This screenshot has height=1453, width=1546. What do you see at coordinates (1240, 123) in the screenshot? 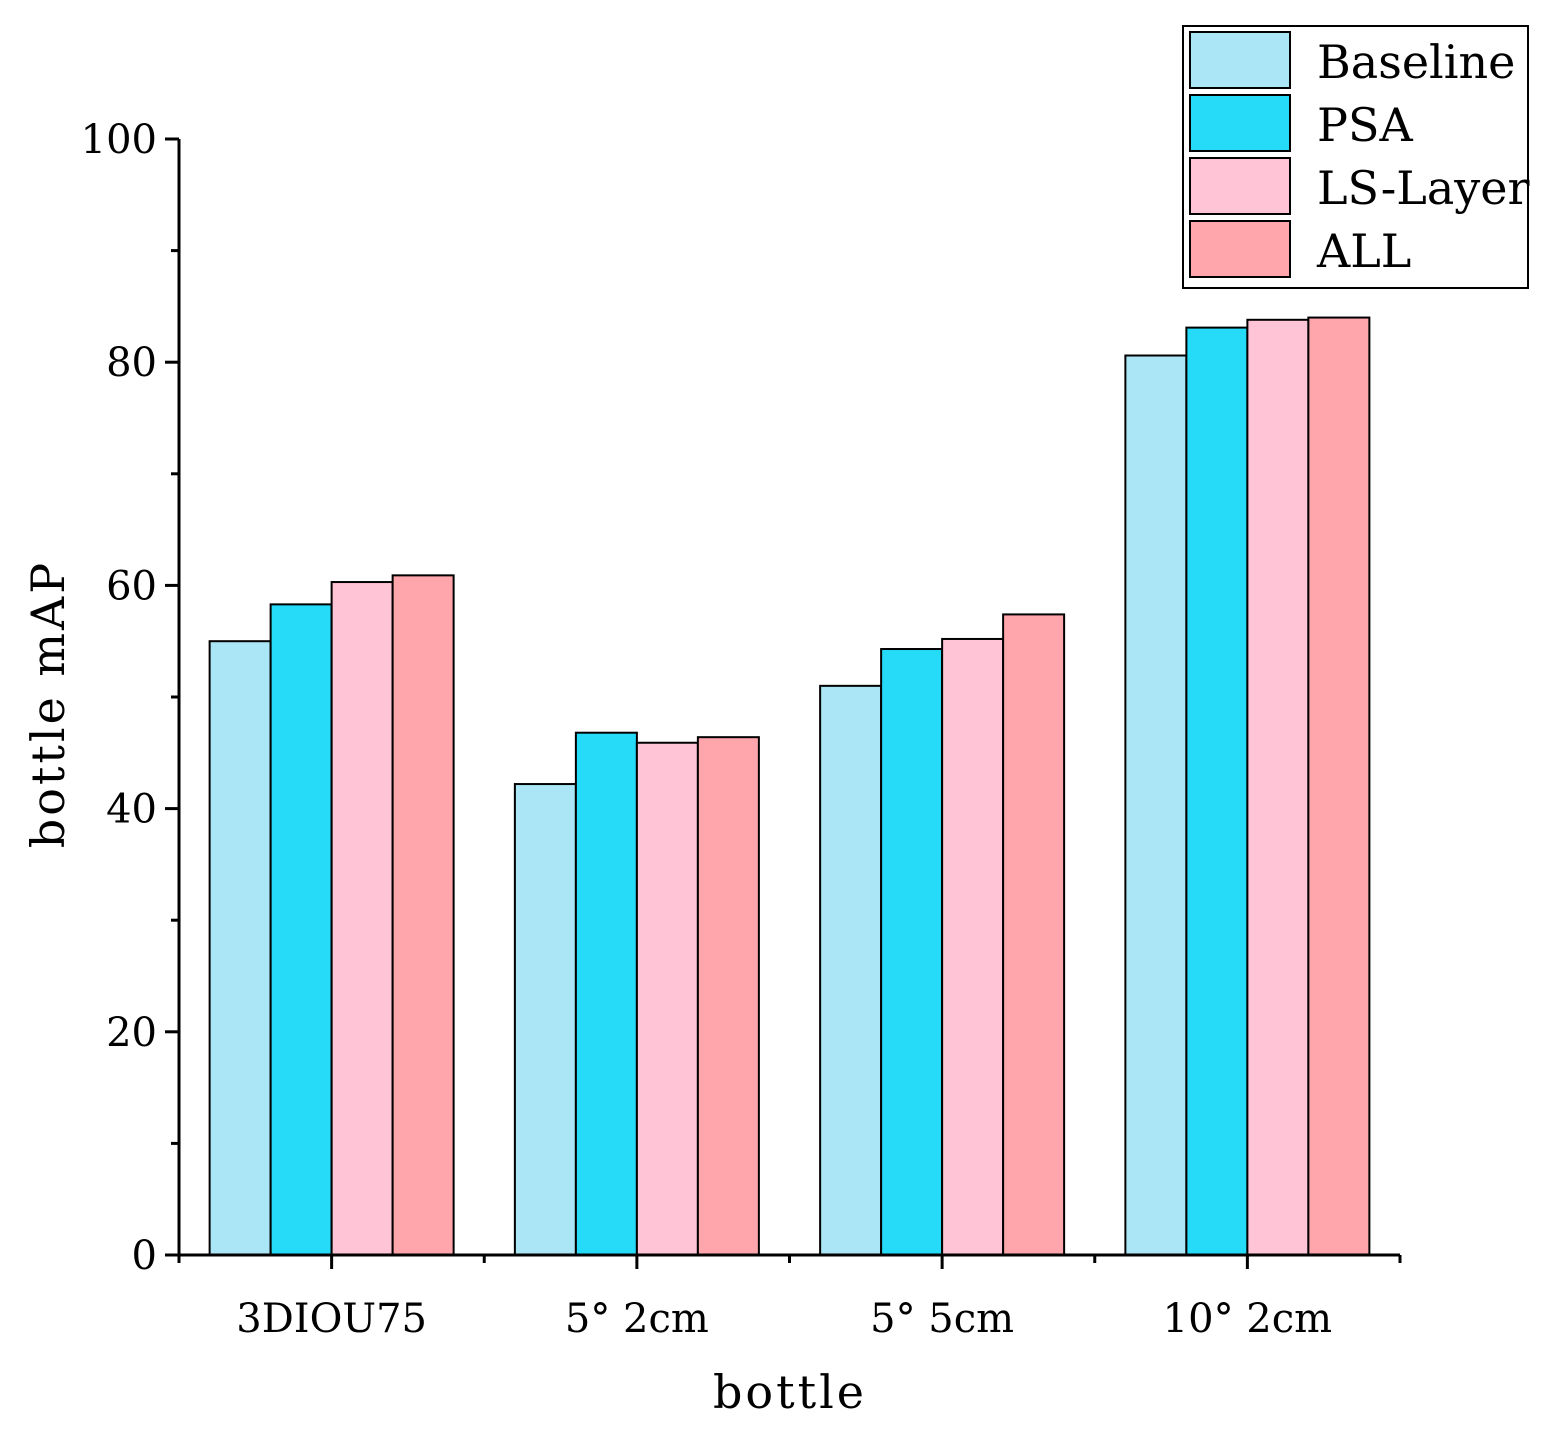
I see `legend-swatch-psa` at bounding box center [1240, 123].